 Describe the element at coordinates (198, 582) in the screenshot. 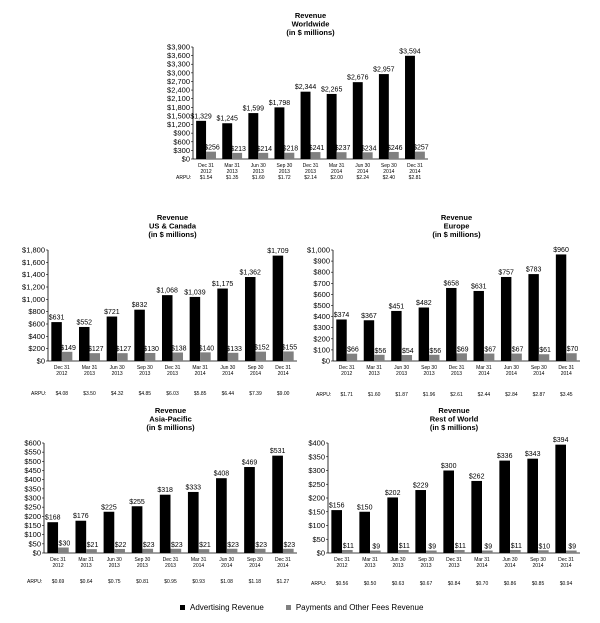

I see `arpu-value: $0.93` at that location.